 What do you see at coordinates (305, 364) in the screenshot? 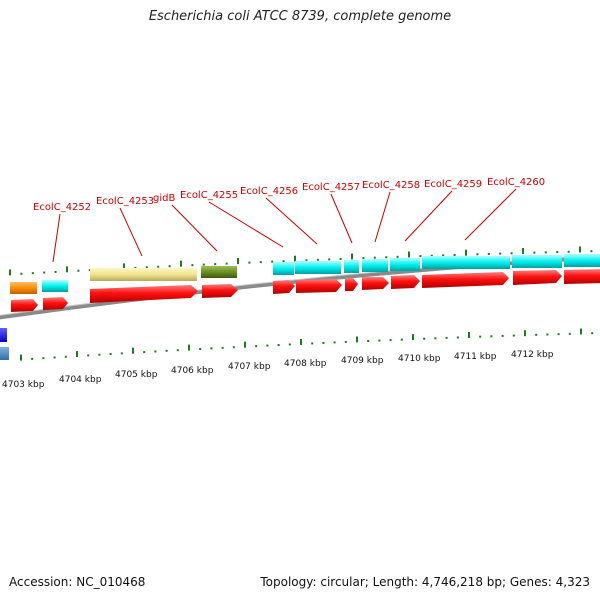
I see `scale-label: 4708 kbp` at bounding box center [305, 364].